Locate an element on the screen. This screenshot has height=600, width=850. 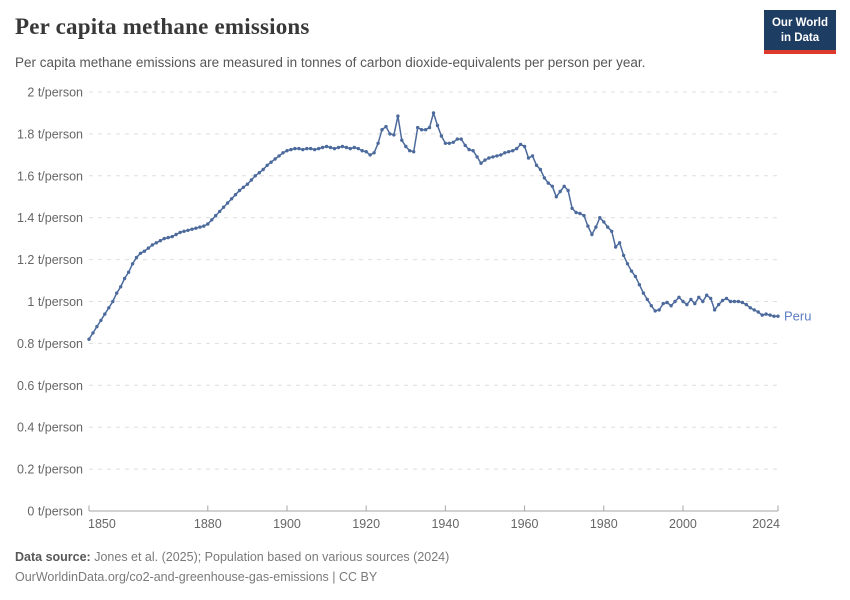
x-tick-label: 2024 is located at coordinates (766, 524).